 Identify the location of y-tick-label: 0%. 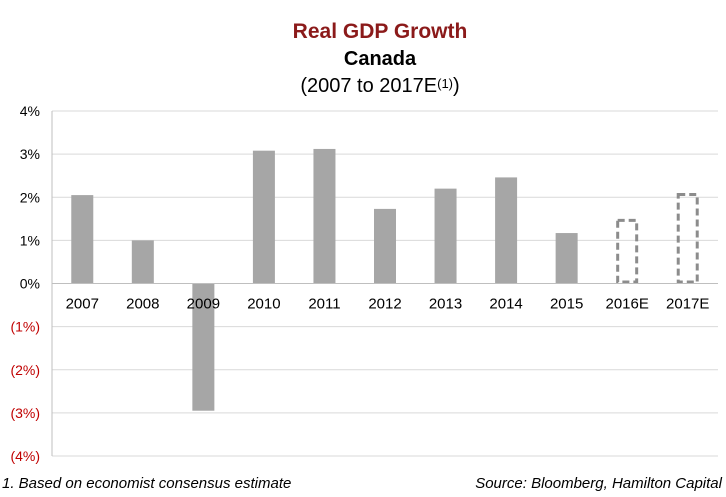
(30, 284).